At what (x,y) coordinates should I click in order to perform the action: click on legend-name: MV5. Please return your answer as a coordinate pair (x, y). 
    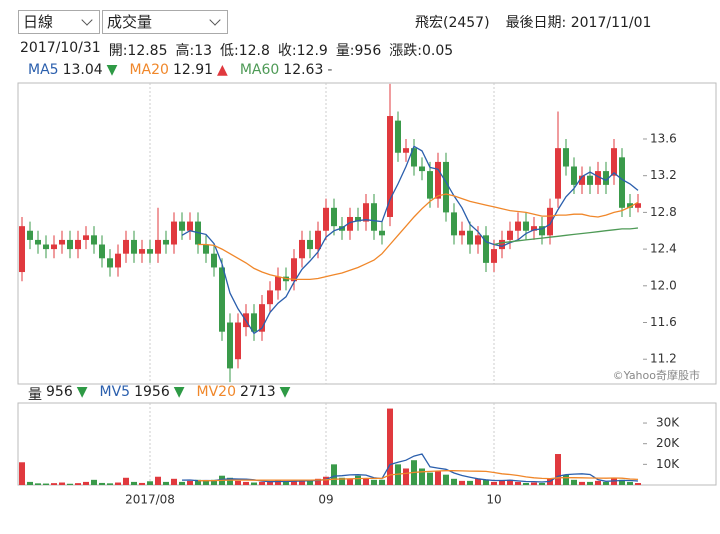
    Looking at the image, I should click on (115, 392).